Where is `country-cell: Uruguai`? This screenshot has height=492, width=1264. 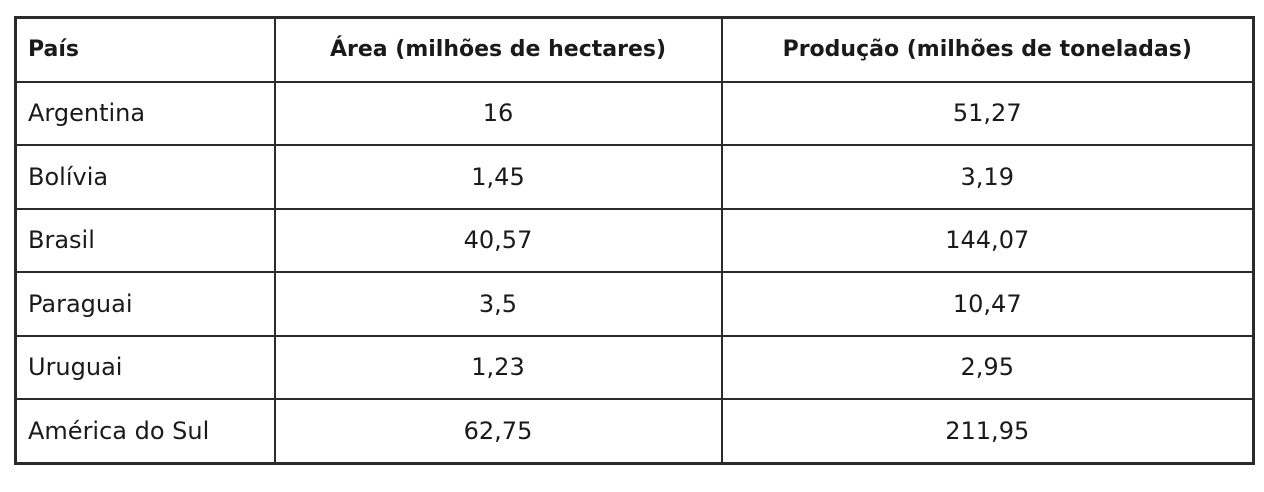 country-cell: Uruguai is located at coordinates (145, 367).